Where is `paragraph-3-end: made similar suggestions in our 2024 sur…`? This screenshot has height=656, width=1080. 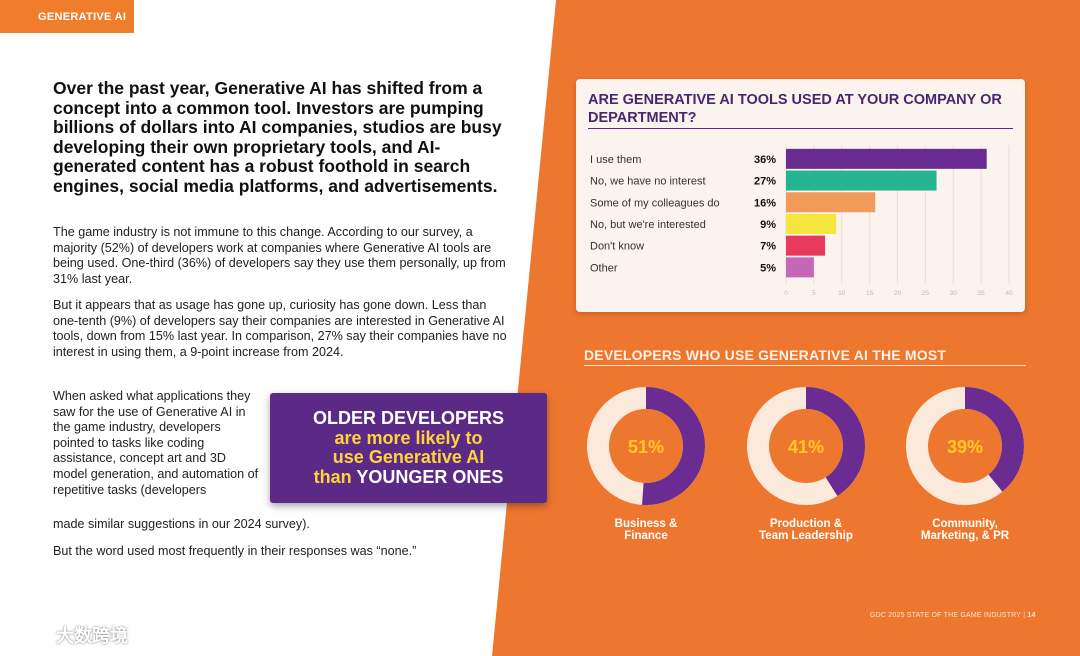 paragraph-3-end: made similar suggestions in our 2024 sur… is located at coordinates (181, 524).